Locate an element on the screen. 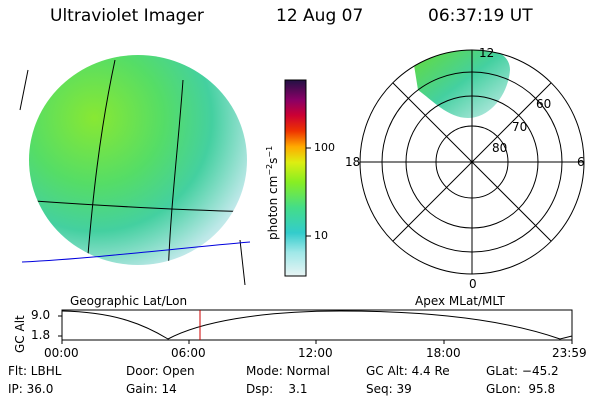  polar-label-0: 0 is located at coordinates (473, 284).